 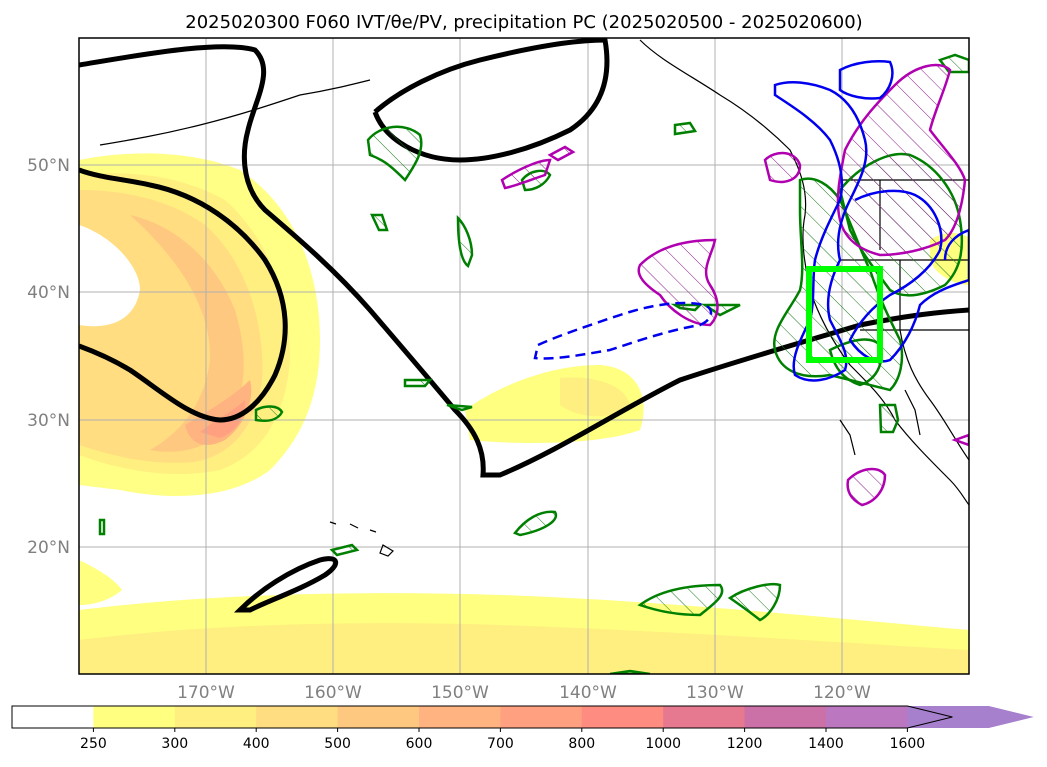 I want to click on x-tick-label: 140°W, so click(x=588, y=693).